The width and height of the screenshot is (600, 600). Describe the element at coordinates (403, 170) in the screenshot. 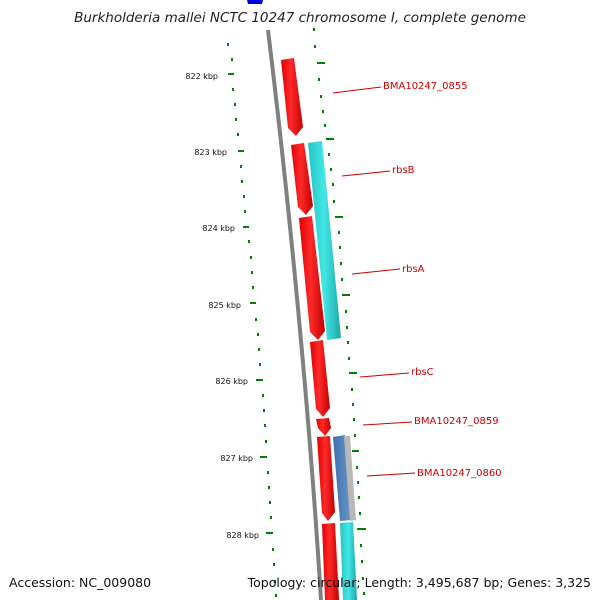

I see `gene-label-rbsb: rbsB` at that location.